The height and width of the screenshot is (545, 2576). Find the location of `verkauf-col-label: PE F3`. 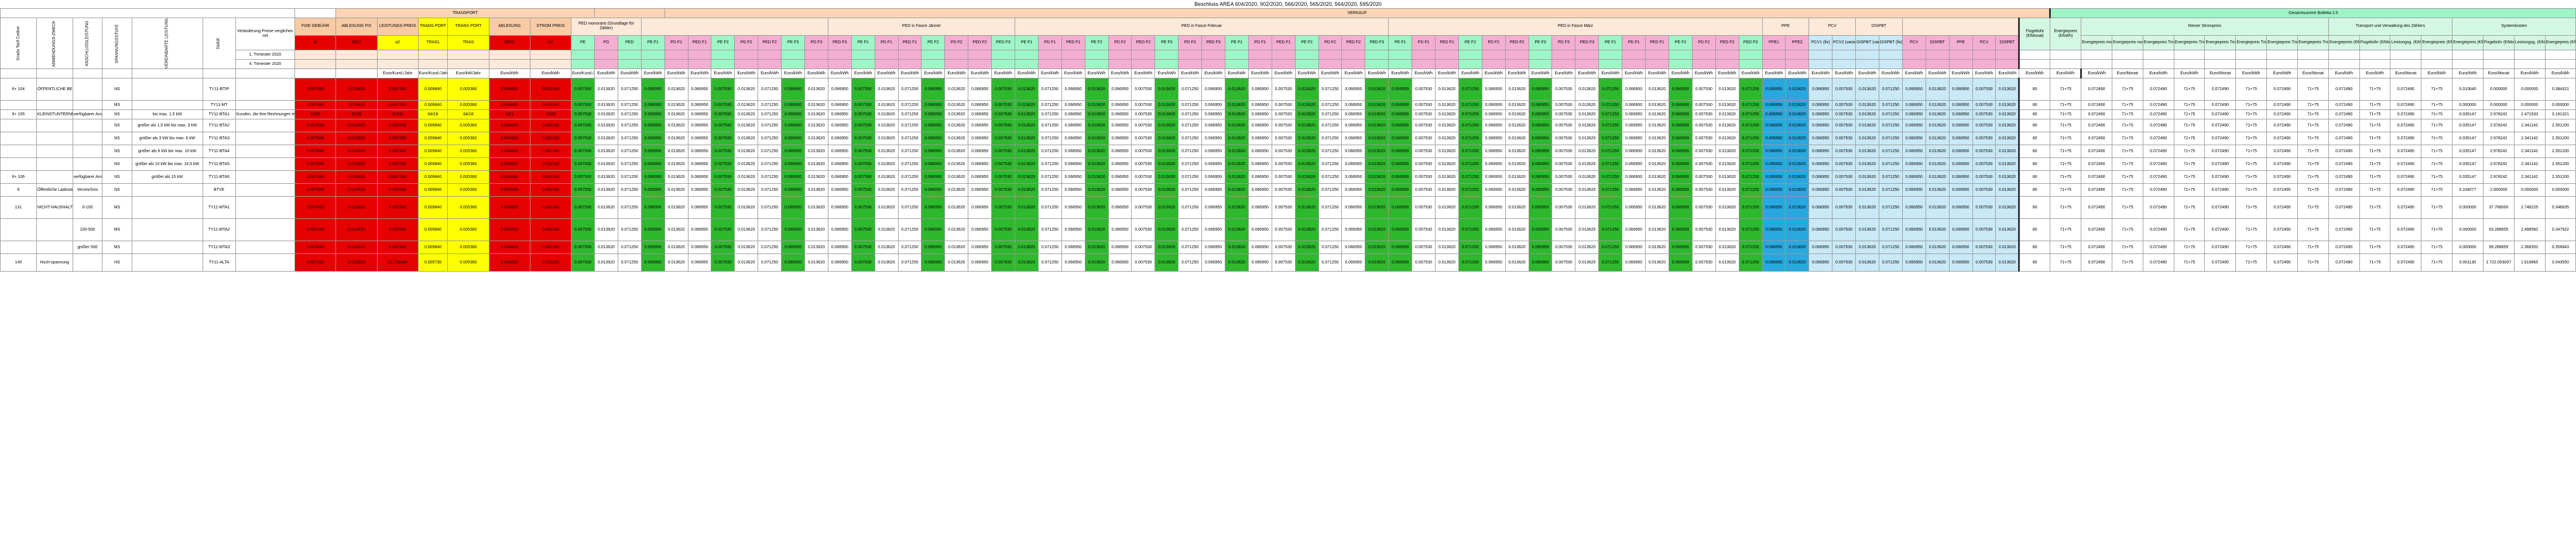

verkauf-col-label: PE F3 is located at coordinates (1540, 43).